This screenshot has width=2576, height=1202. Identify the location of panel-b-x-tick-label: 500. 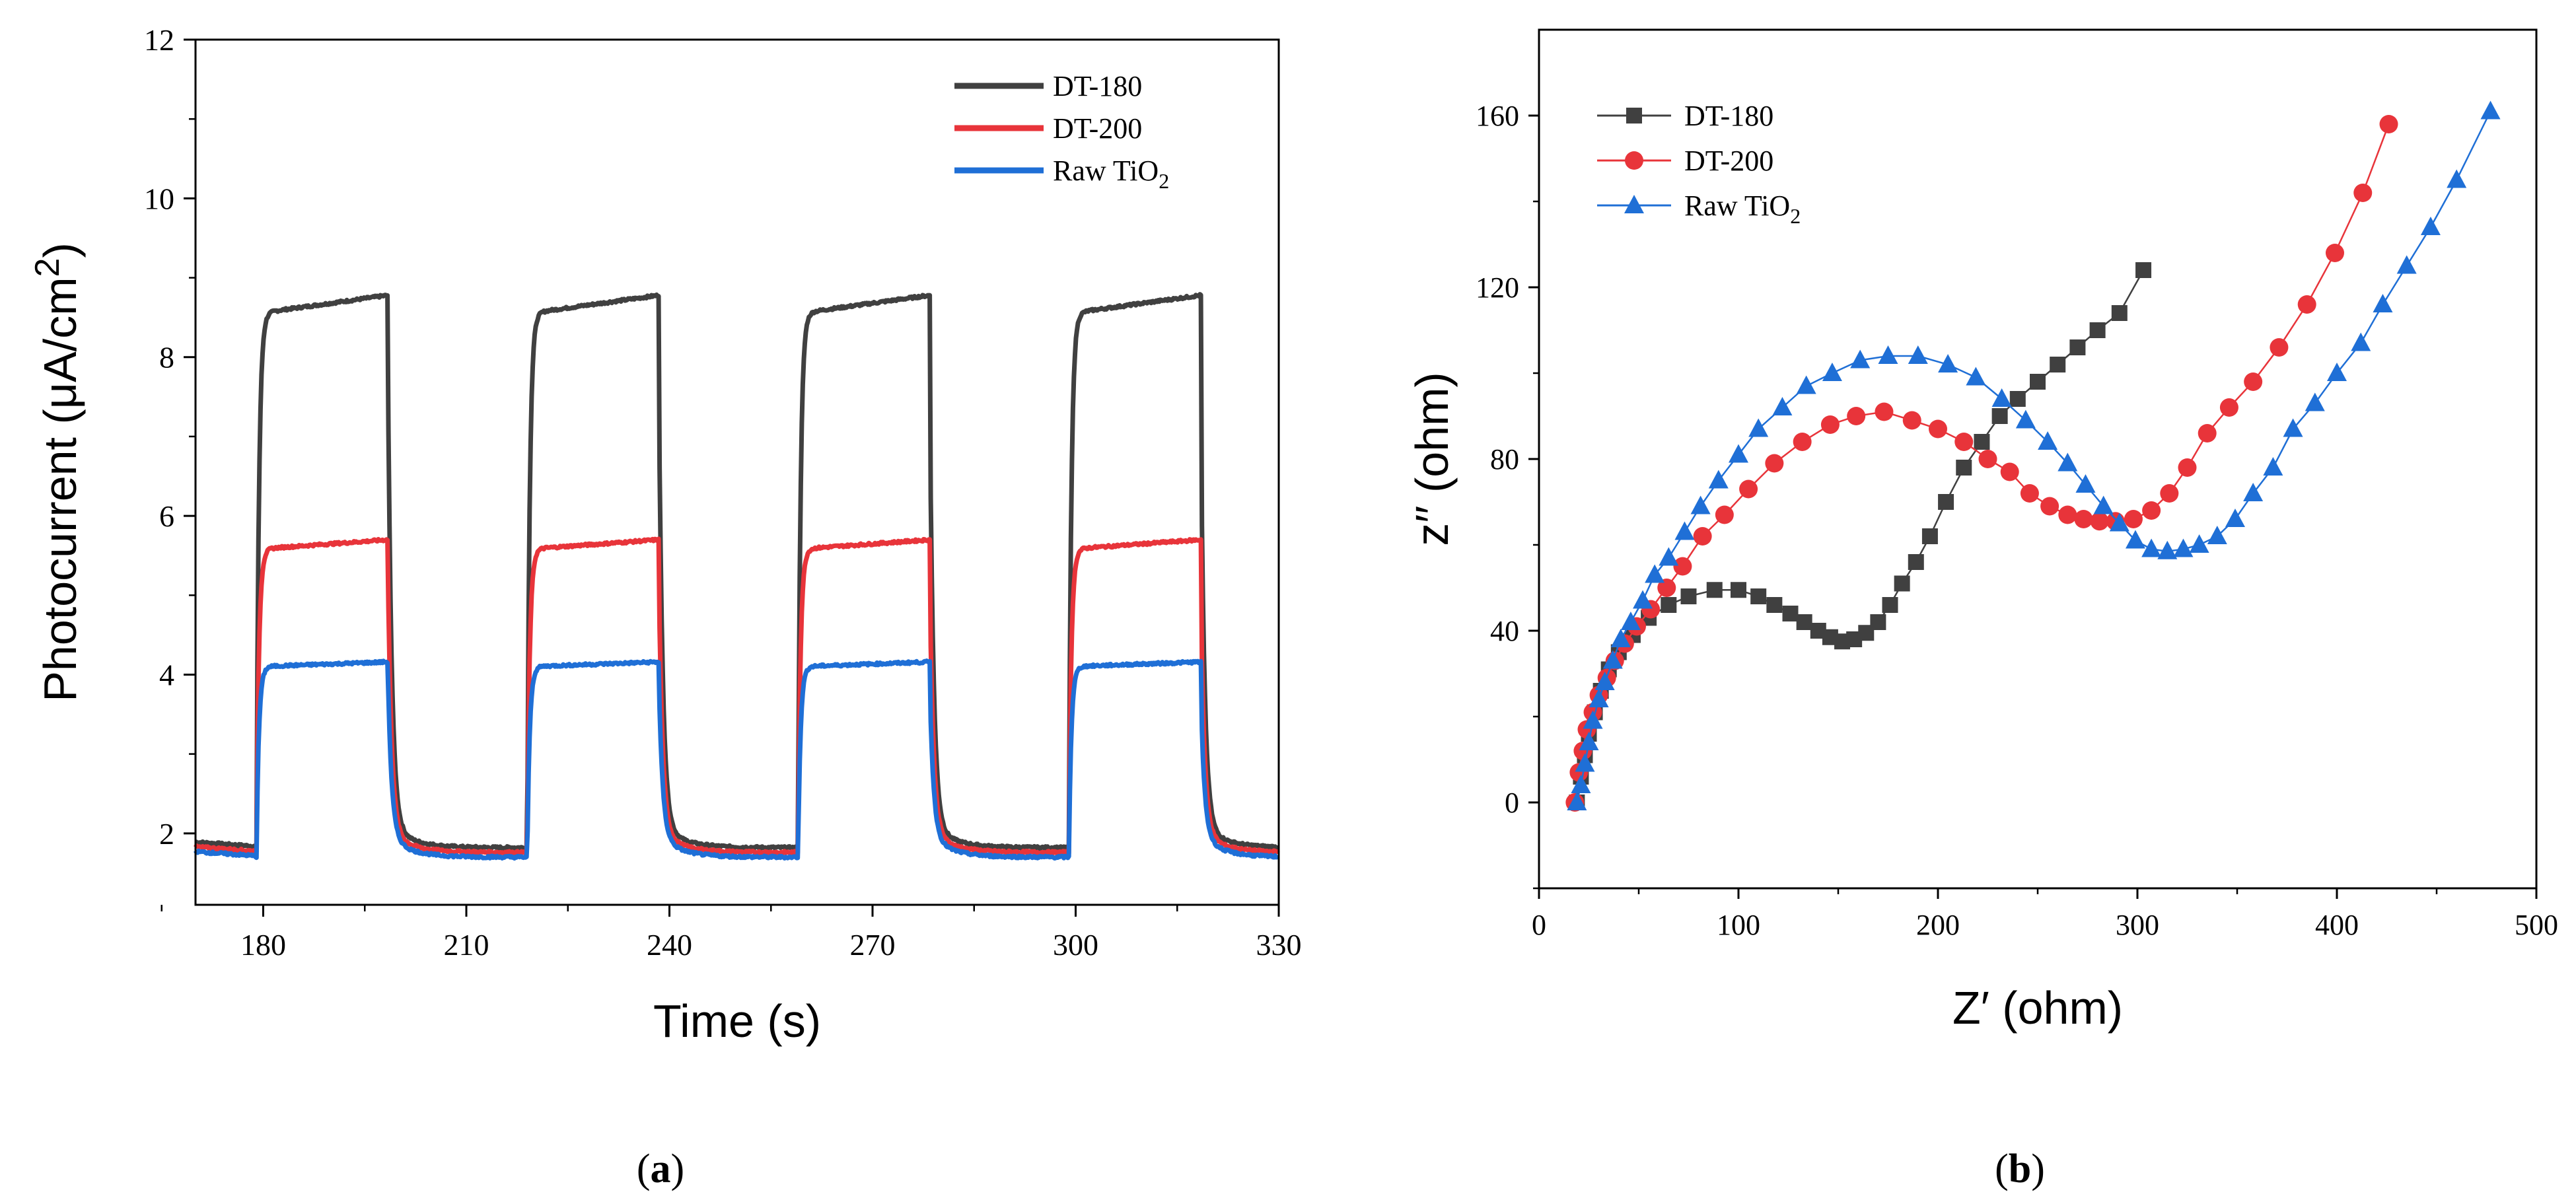
(2537, 925).